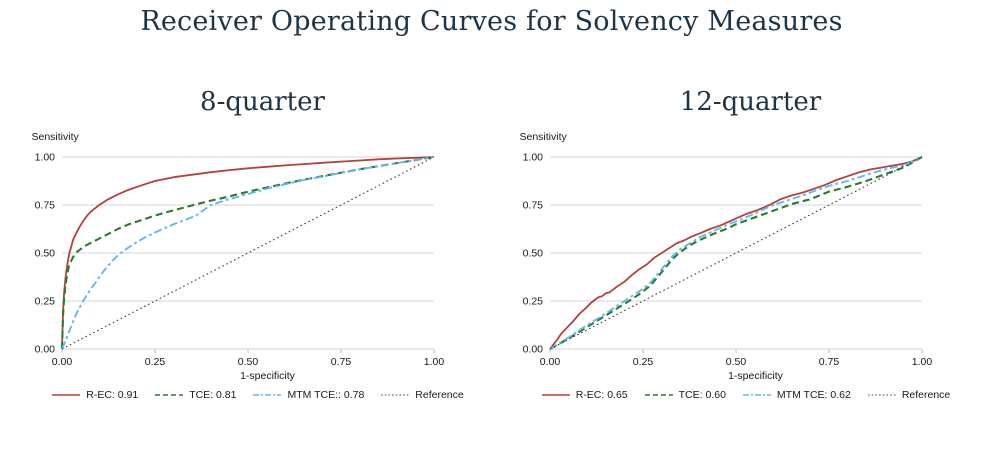 This screenshot has height=475, width=983. What do you see at coordinates (112, 395) in the screenshot?
I see `legend-label: R-EC: 0.91` at bounding box center [112, 395].